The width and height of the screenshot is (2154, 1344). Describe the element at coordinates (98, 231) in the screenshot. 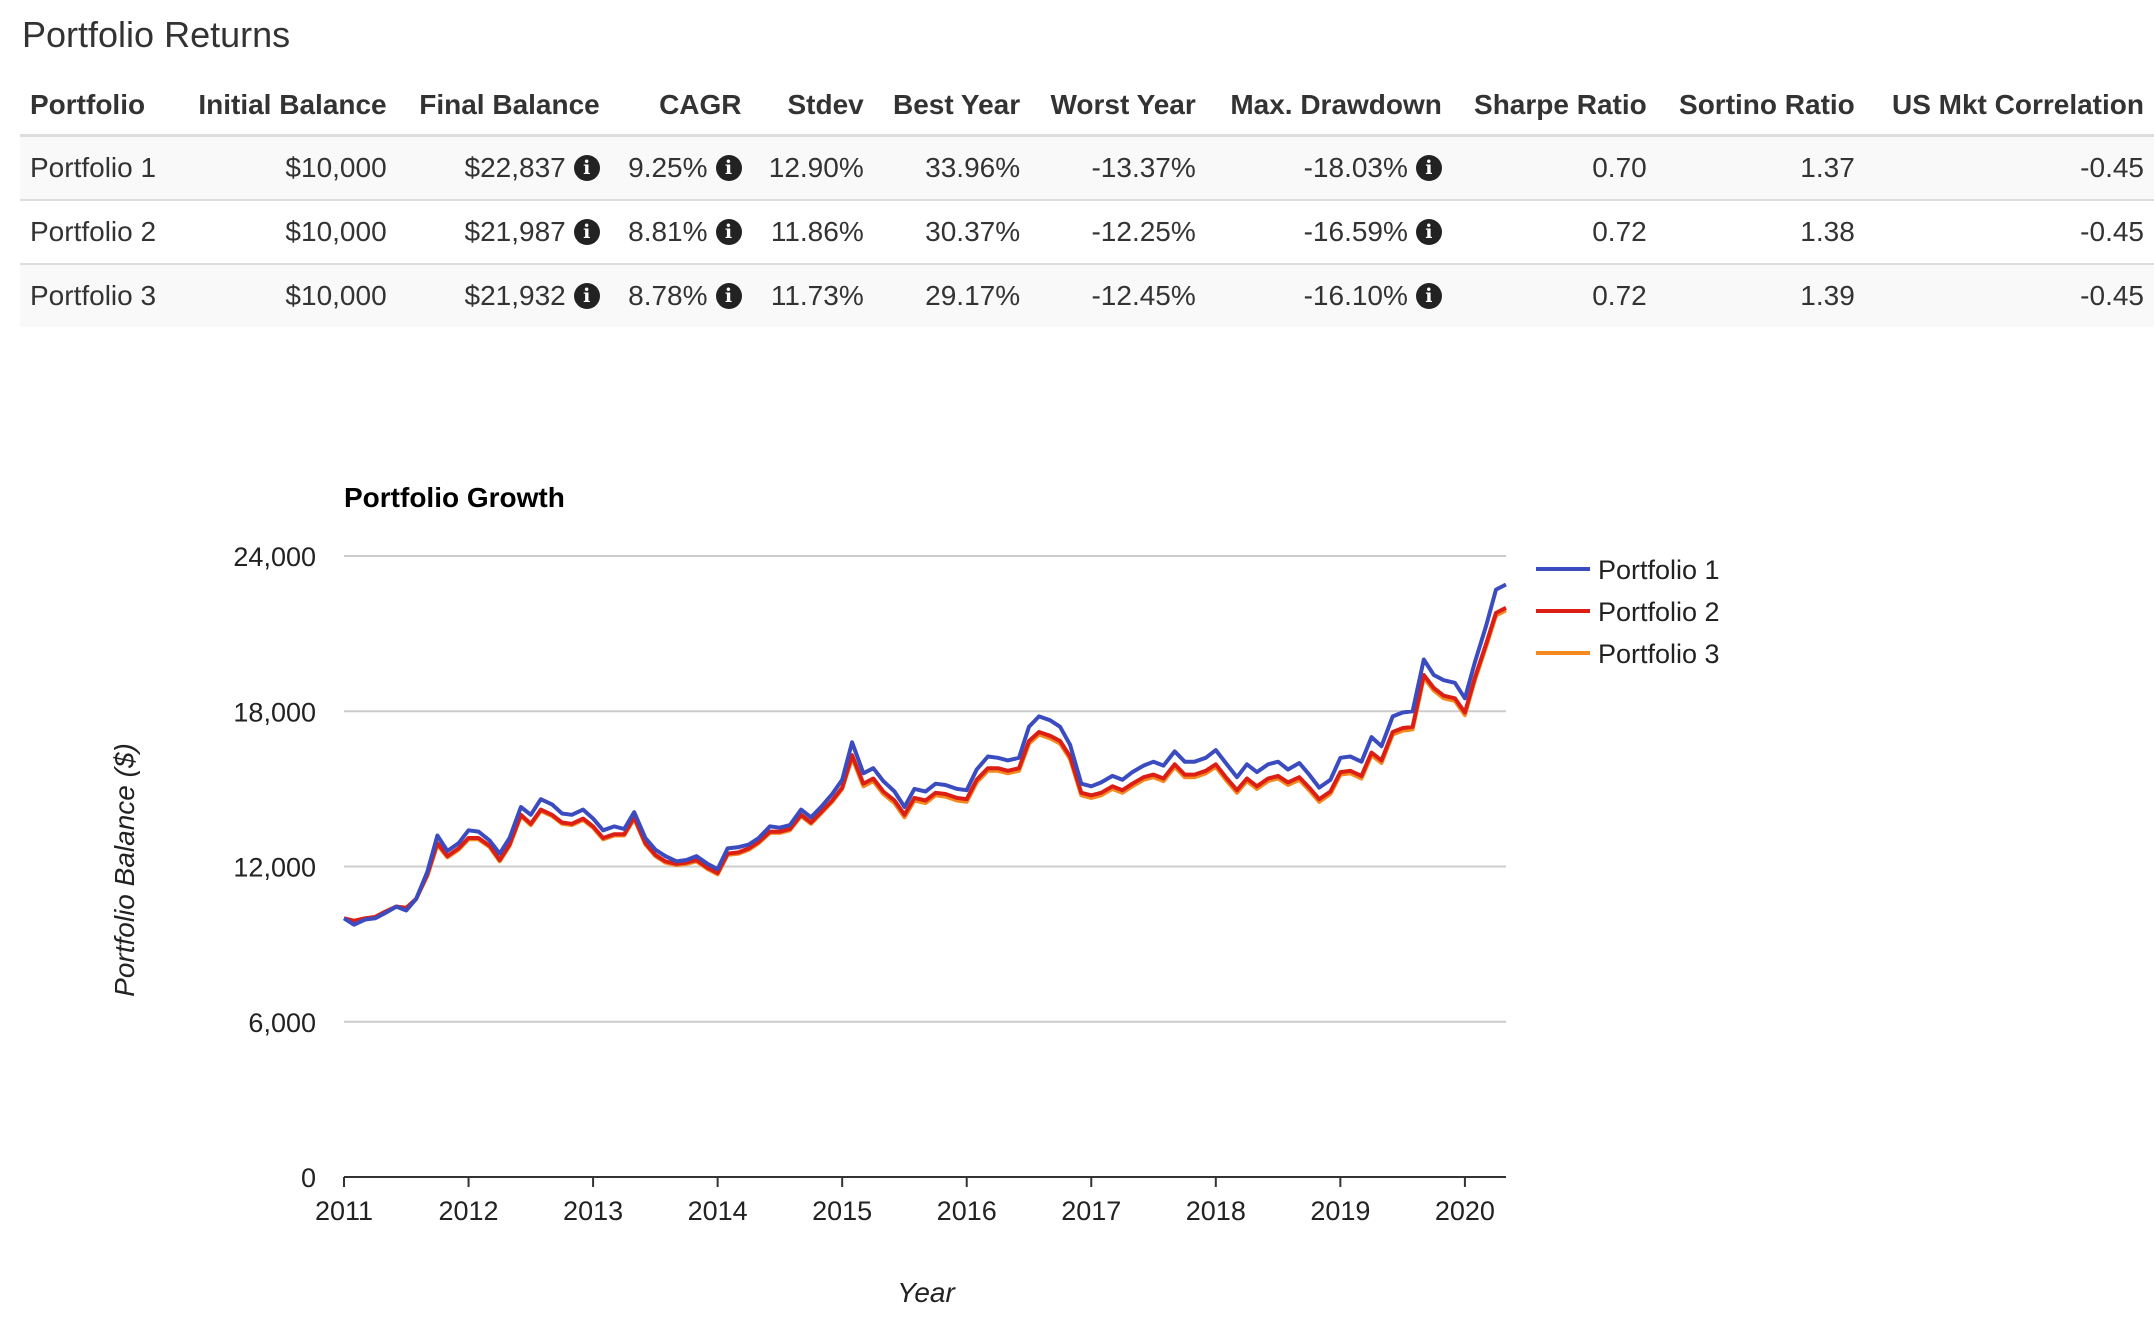

I see `cell-portfolio: Portfolio 2` at that location.